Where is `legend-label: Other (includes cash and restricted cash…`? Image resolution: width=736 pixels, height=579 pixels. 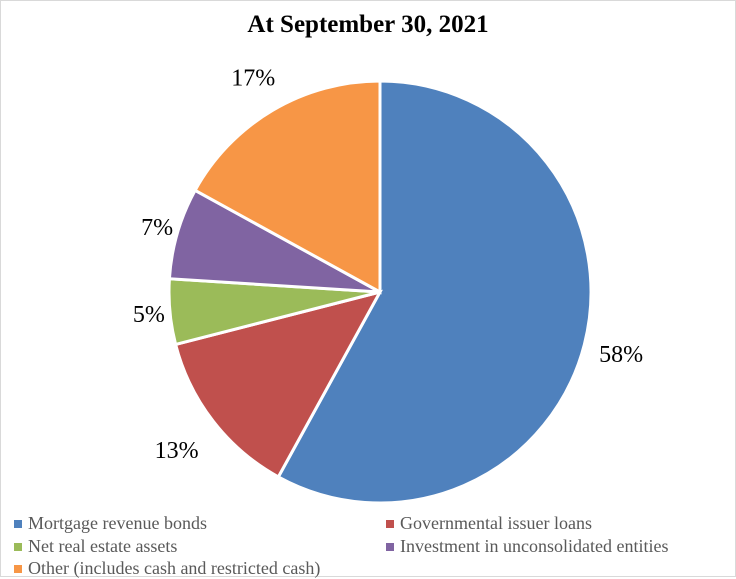
legend-label: Other (includes cash and restricted cash… is located at coordinates (174, 568).